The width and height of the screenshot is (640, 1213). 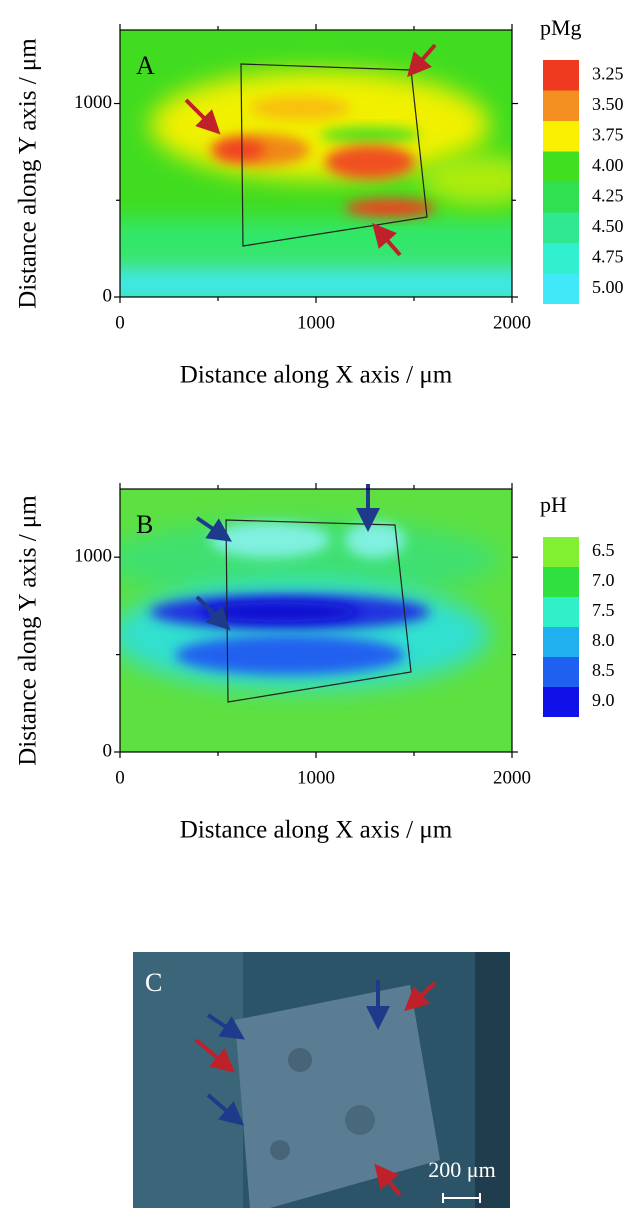 I want to click on colorbar-label: 7.5, so click(x=603, y=610).